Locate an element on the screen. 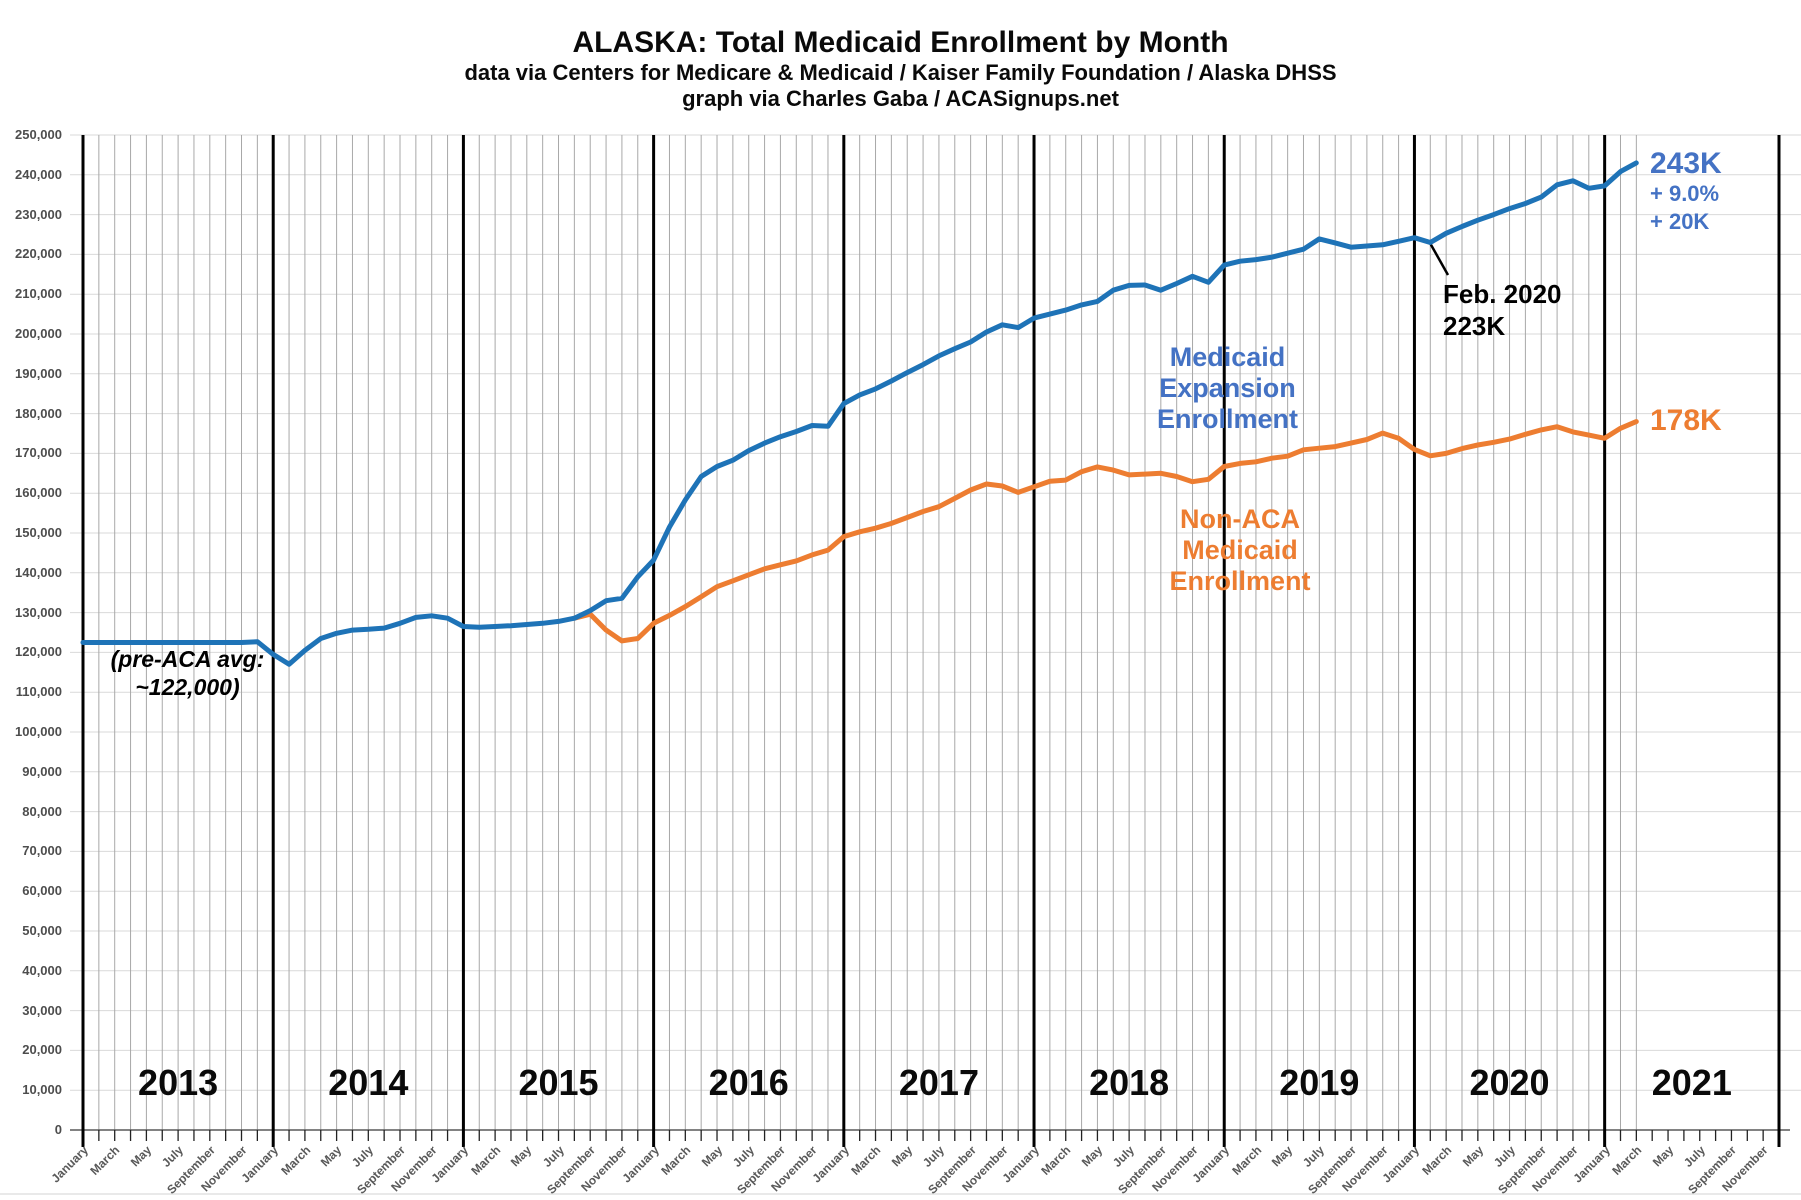  end-label-nonaca: 178K is located at coordinates (1686, 421).